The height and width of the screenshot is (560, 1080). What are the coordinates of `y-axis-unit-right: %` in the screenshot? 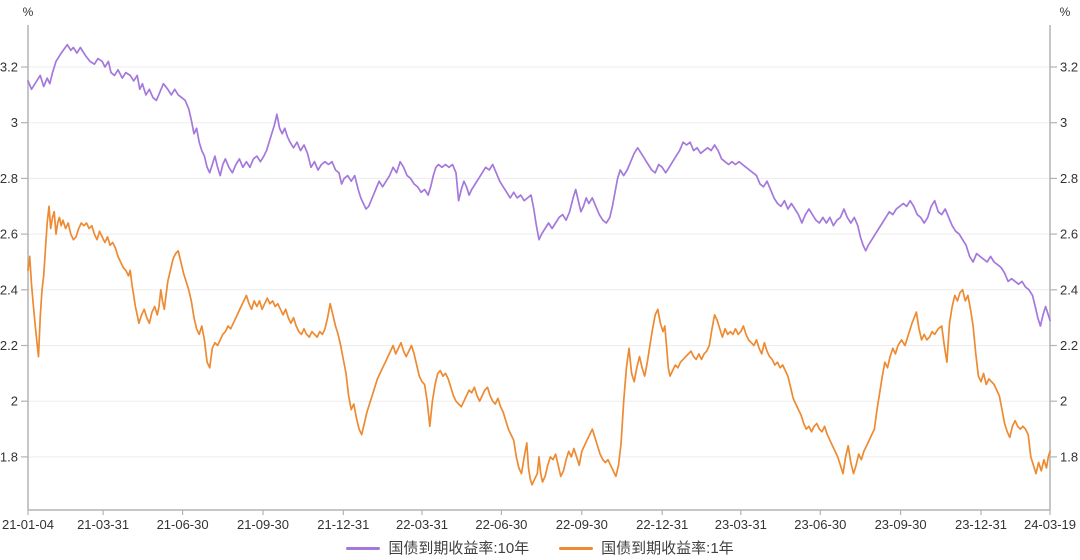 It's located at (1065, 12).